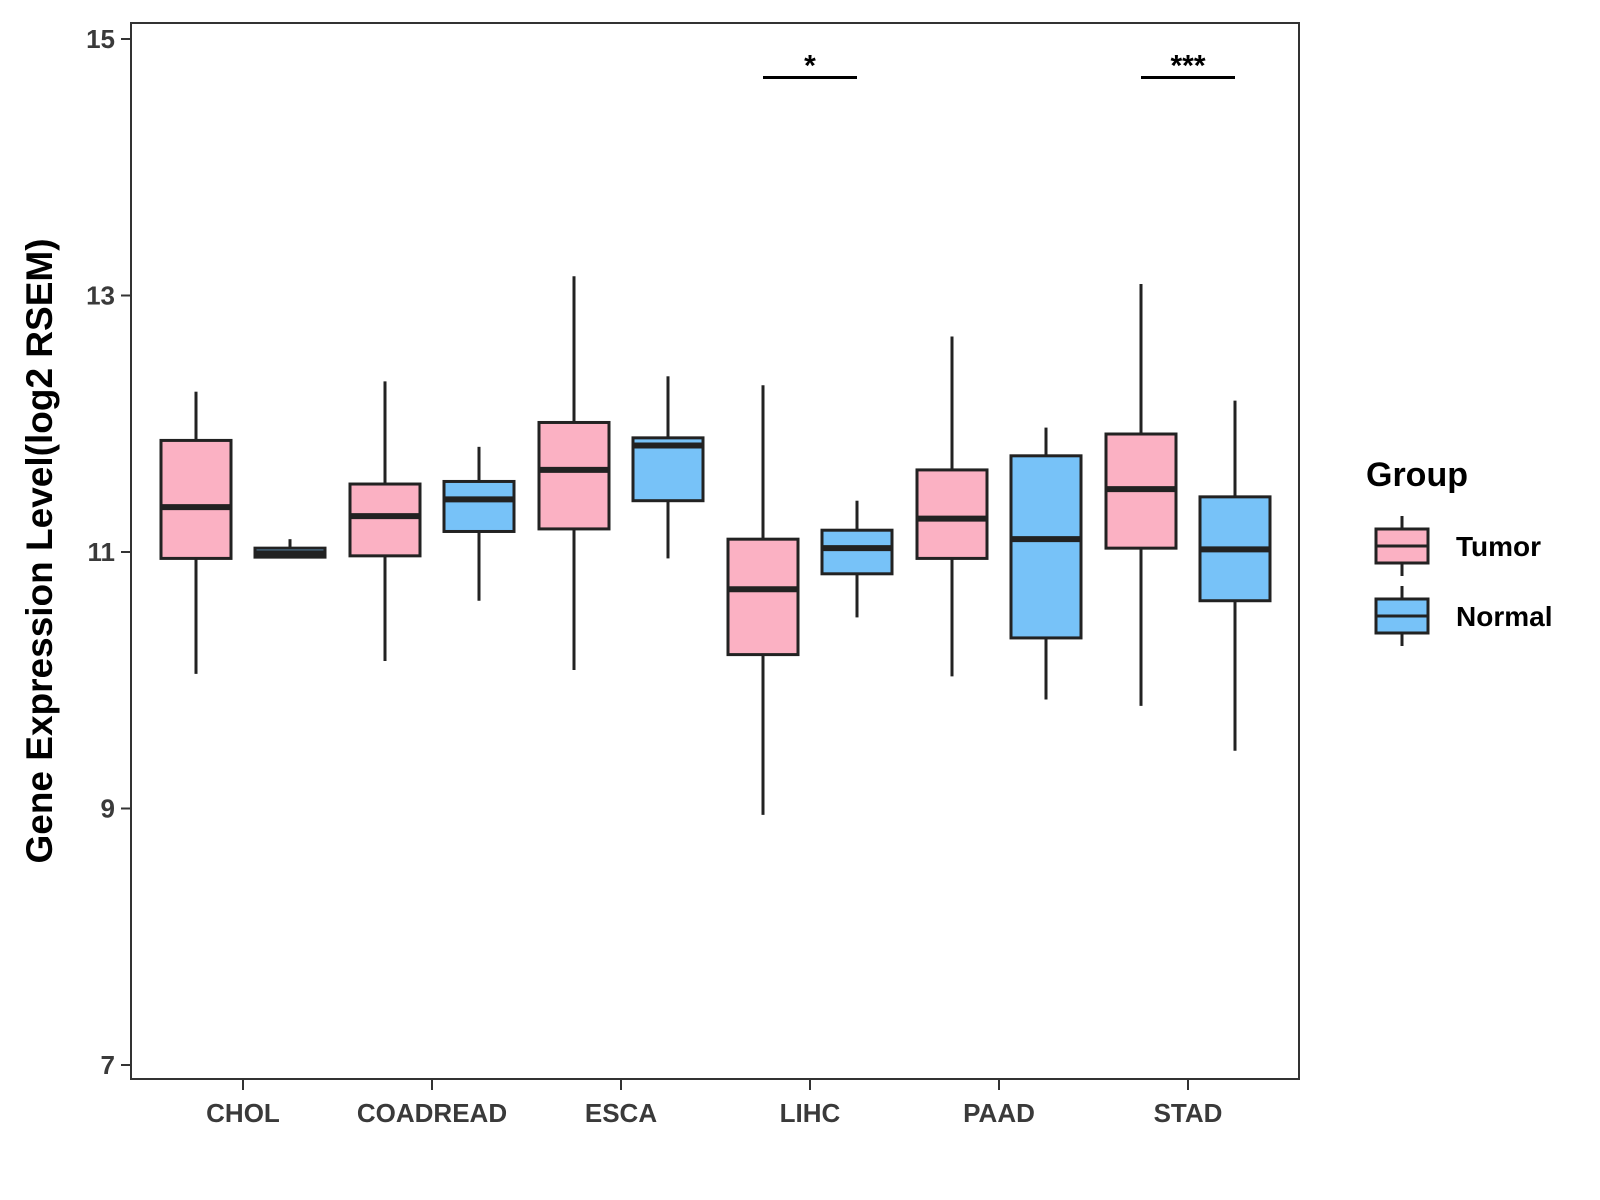 The width and height of the screenshot is (1600, 1200). I want to click on x-tick-label: PAAD, so click(999, 1113).